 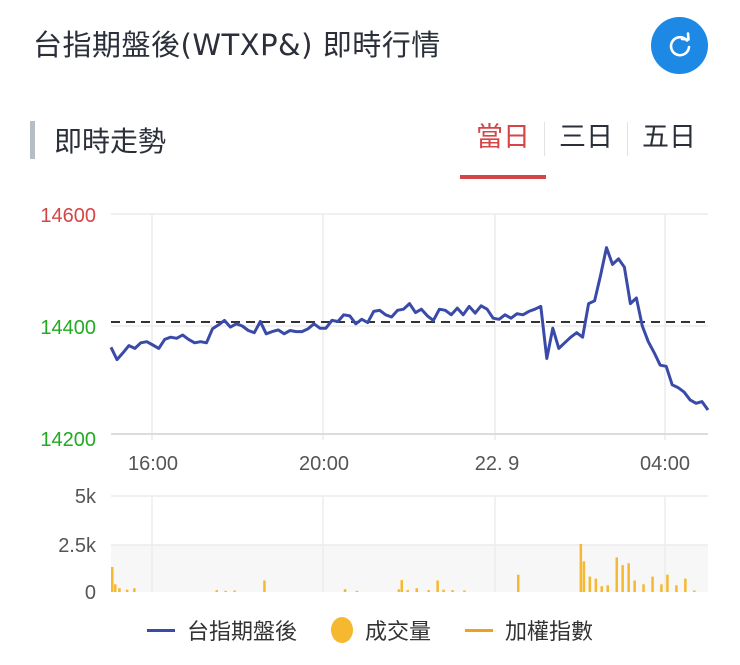 I want to click on volume-grid, so click(x=409, y=543).